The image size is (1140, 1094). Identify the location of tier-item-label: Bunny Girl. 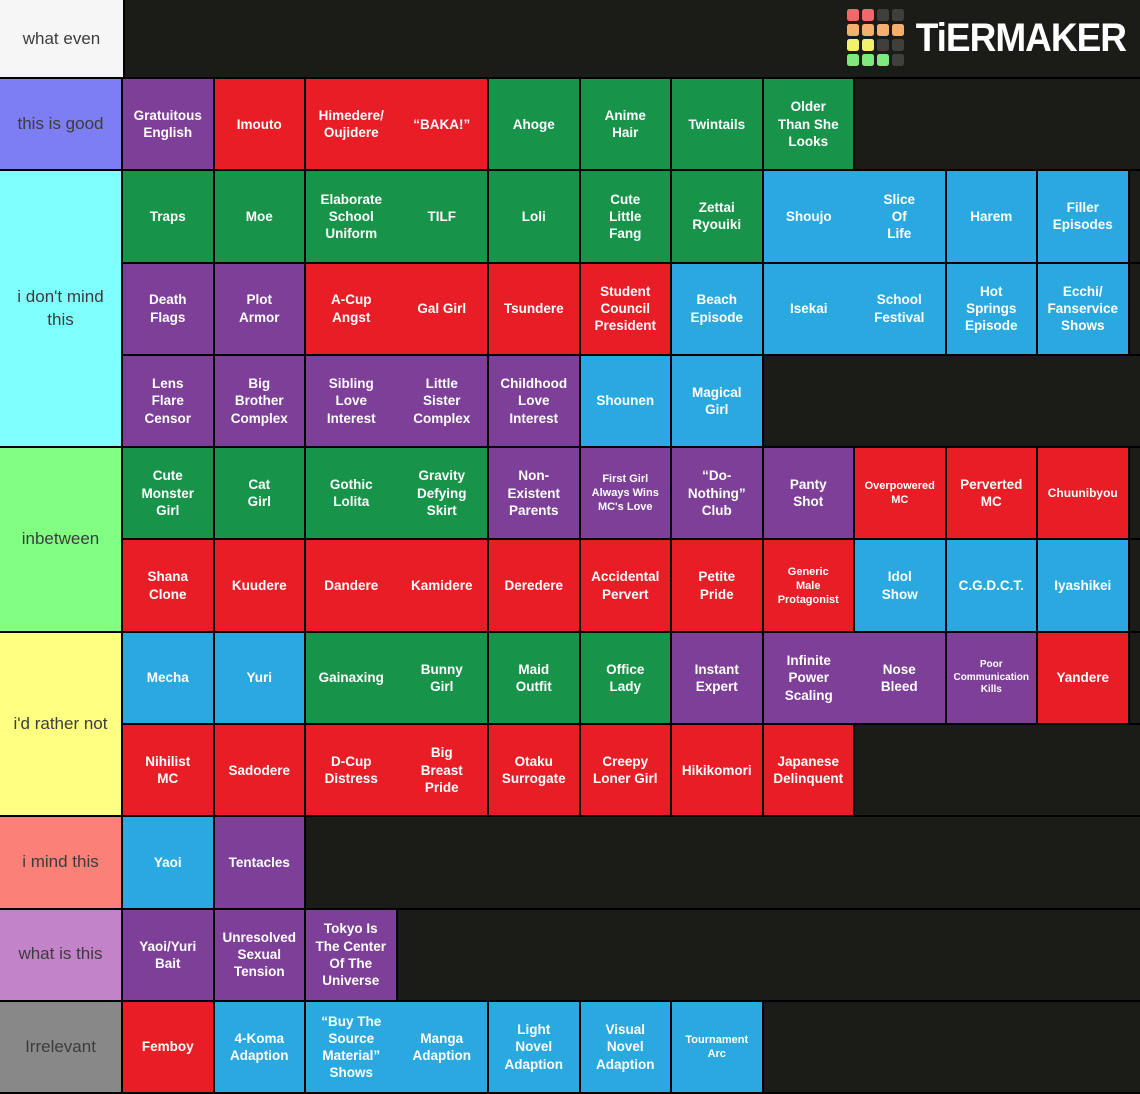
(441, 677).